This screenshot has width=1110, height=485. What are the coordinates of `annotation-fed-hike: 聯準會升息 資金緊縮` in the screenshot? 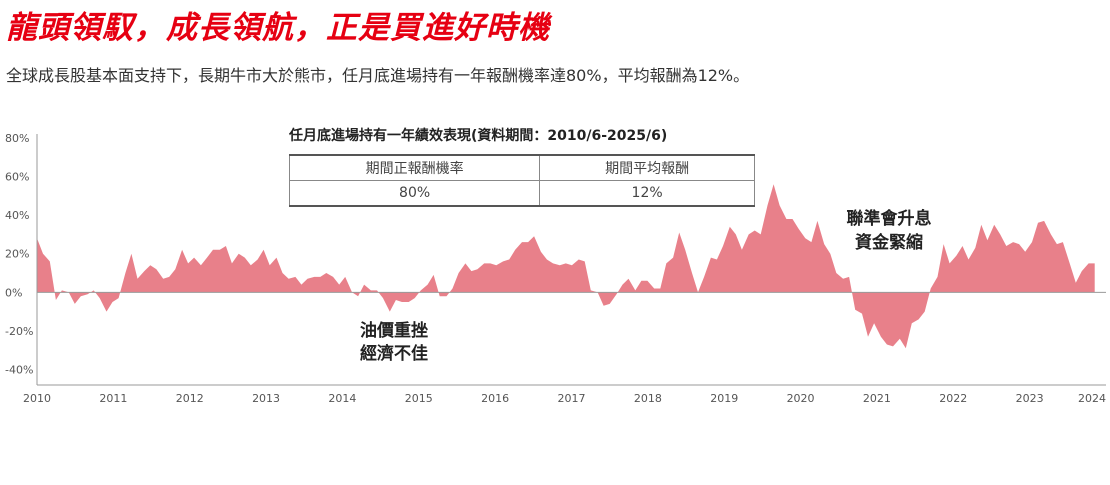 It's located at (889, 230).